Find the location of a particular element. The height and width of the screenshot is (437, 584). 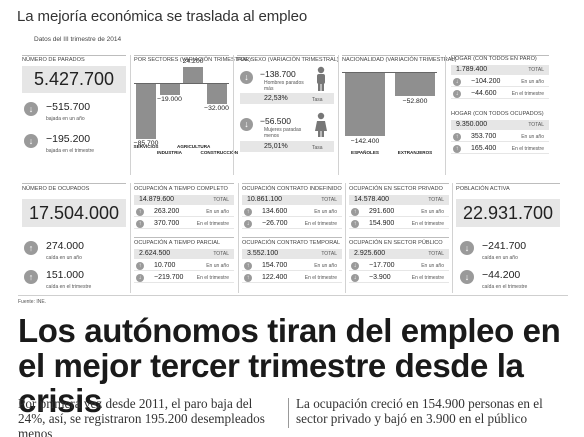

table-row: ↑ 134.600 En un año is located at coordinates (292, 212).